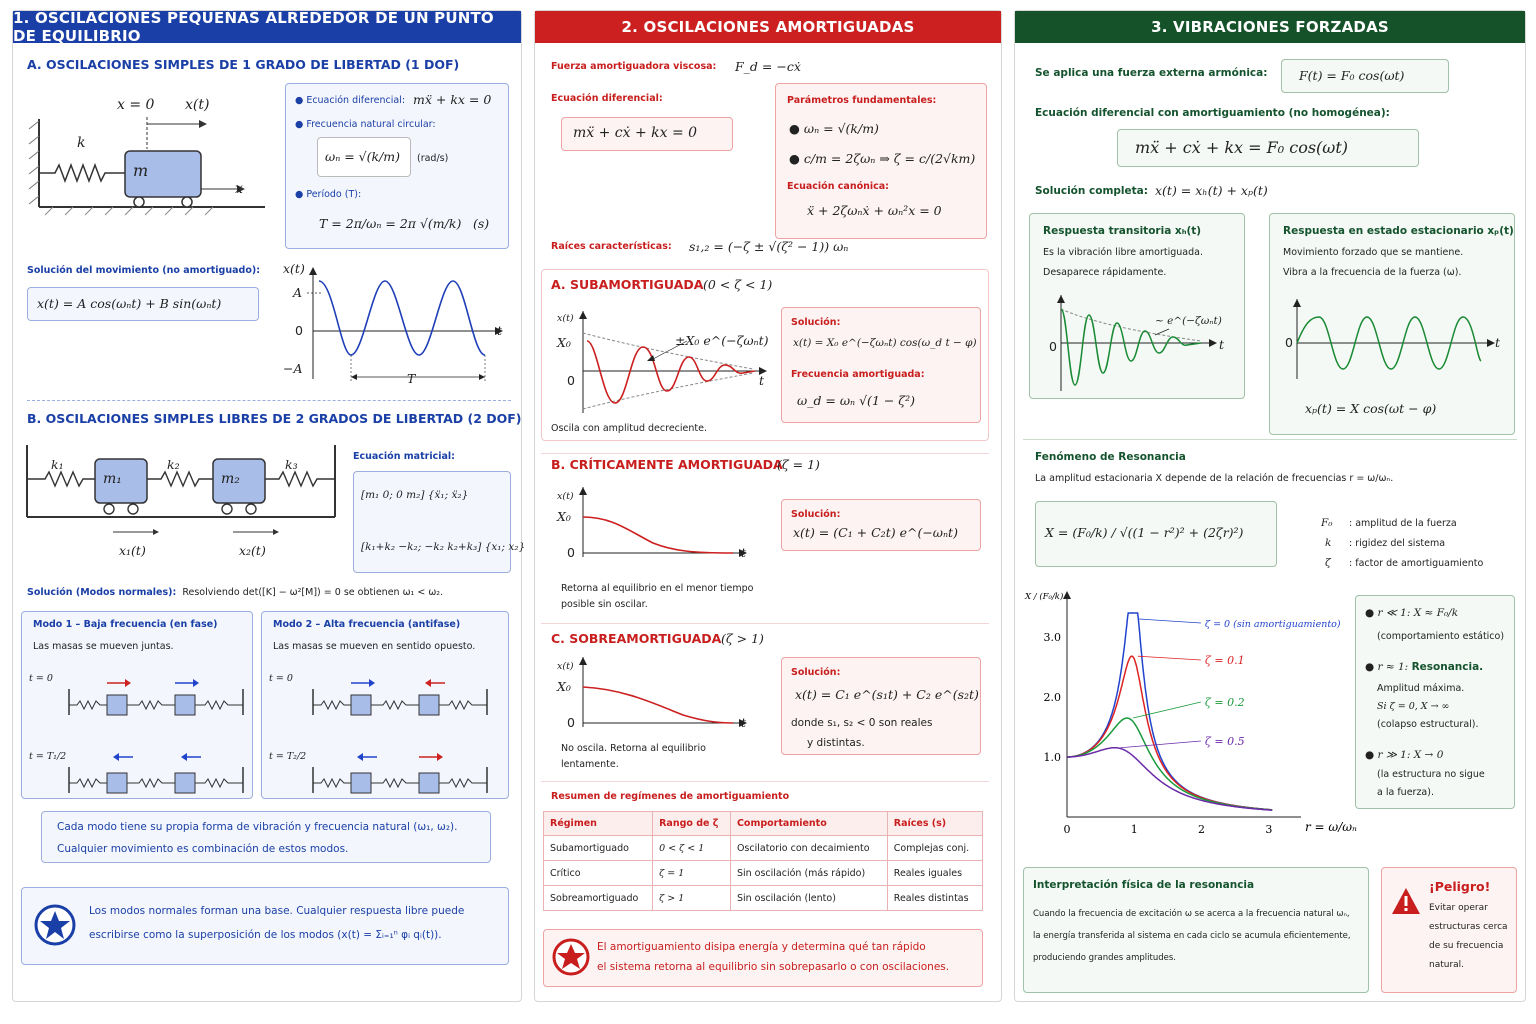  What do you see at coordinates (816, 672) in the screenshot?
I see `C-sol-label: Solución:` at bounding box center [816, 672].